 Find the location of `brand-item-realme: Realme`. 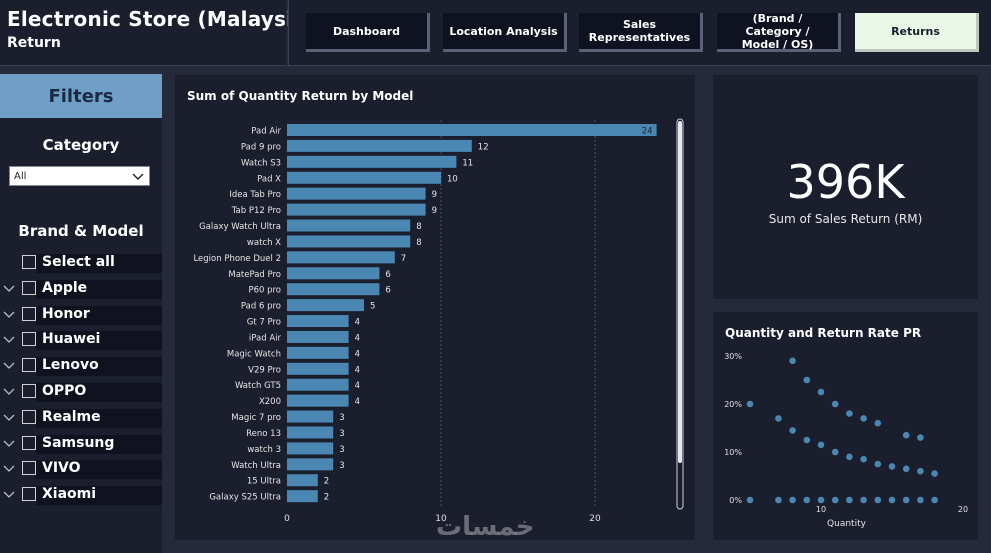

brand-item-realme: Realme is located at coordinates (81, 418).